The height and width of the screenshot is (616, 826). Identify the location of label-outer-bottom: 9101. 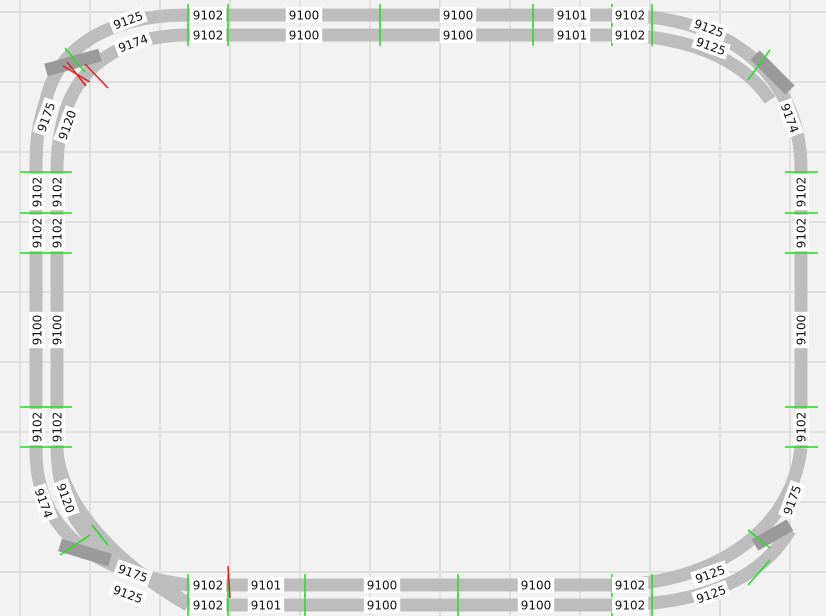
(266, 585).